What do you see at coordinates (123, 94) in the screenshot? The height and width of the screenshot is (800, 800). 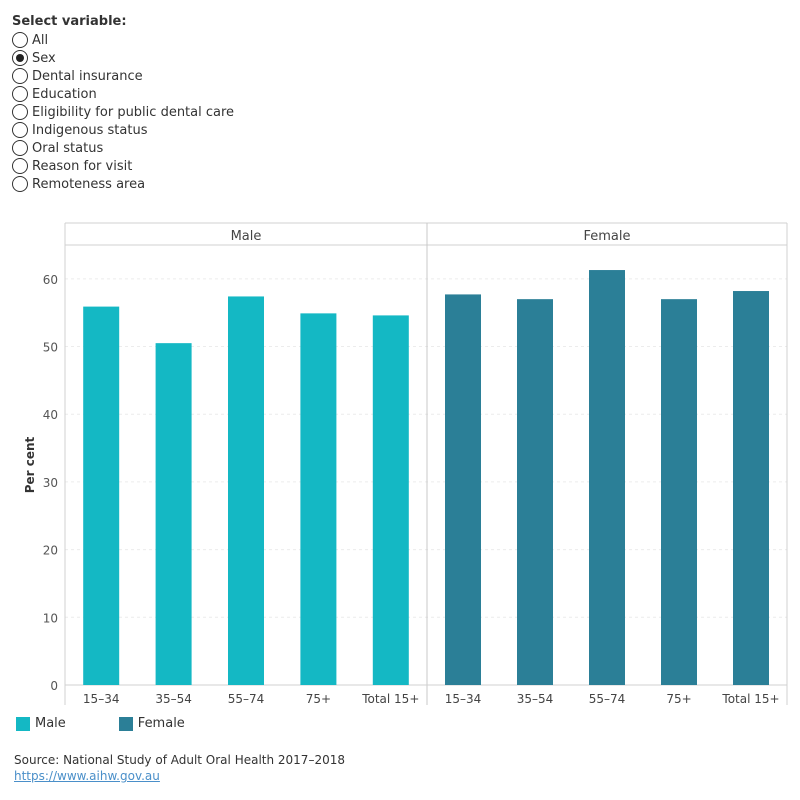 I see `radio-option-education: Education` at bounding box center [123, 94].